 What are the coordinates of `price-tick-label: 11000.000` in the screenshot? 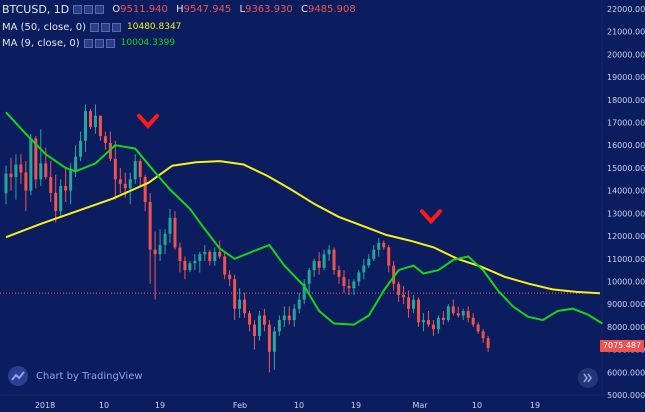 It's located at (626, 259).